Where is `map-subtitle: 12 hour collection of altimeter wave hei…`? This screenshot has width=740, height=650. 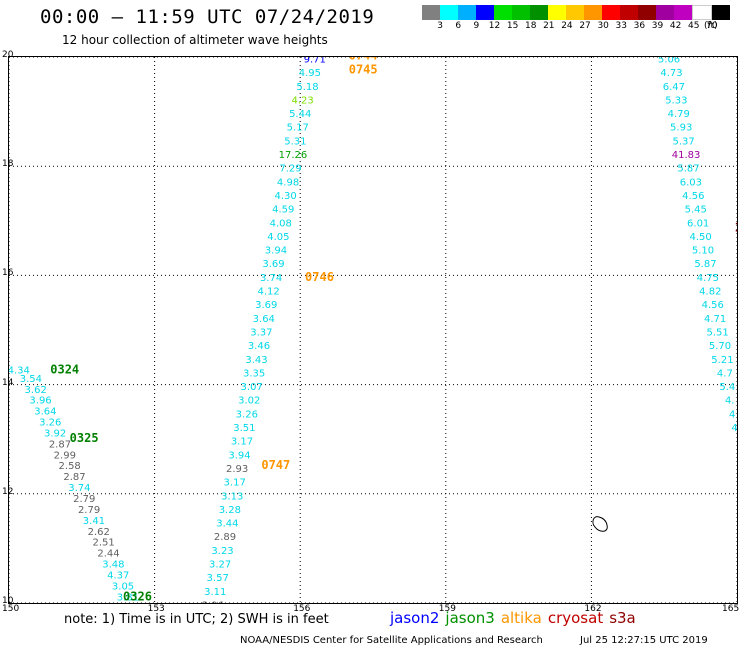
map-subtitle: 12 hour collection of altimeter wave hei… is located at coordinates (195, 40).